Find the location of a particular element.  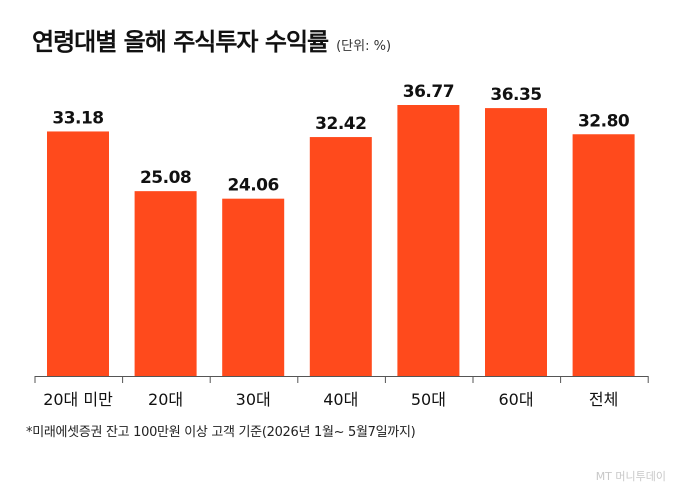

category-label-6: 60대 is located at coordinates (515, 399).